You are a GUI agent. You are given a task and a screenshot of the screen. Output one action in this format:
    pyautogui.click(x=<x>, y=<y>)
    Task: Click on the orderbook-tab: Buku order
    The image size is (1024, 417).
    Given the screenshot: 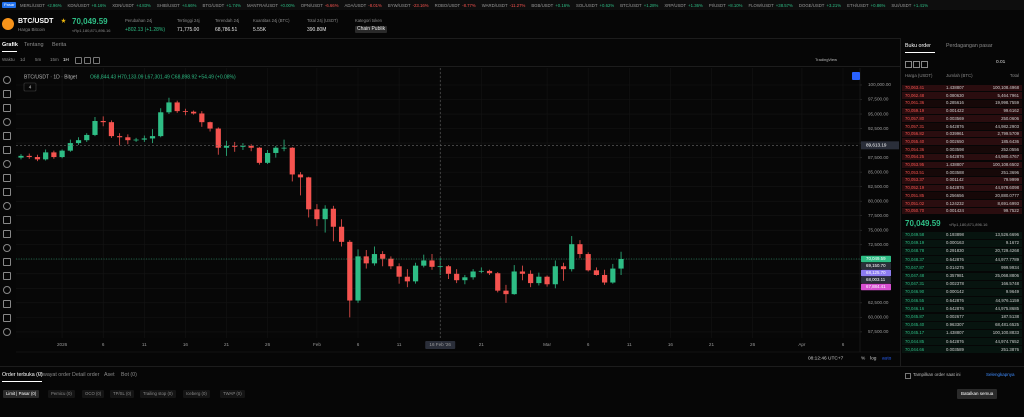 What is the action you would take?
    pyautogui.click(x=918, y=46)
    